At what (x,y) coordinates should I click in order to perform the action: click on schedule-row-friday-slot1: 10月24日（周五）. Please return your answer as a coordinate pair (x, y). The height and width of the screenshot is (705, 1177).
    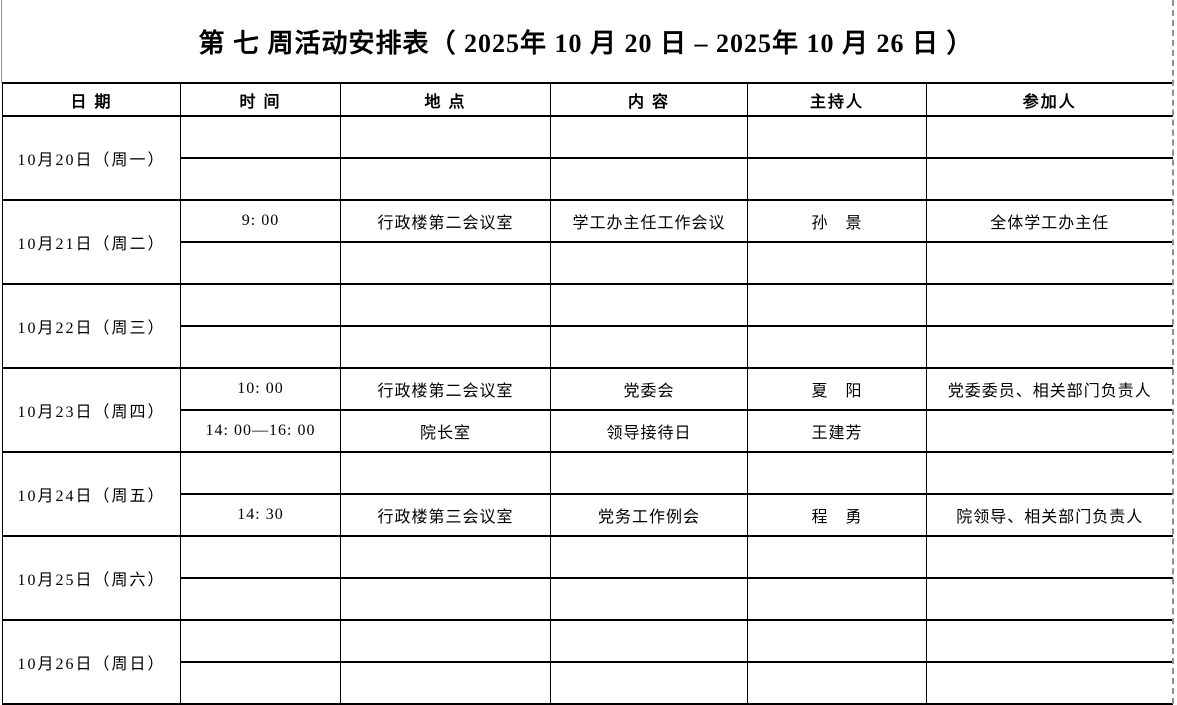
    Looking at the image, I should click on (587, 494).